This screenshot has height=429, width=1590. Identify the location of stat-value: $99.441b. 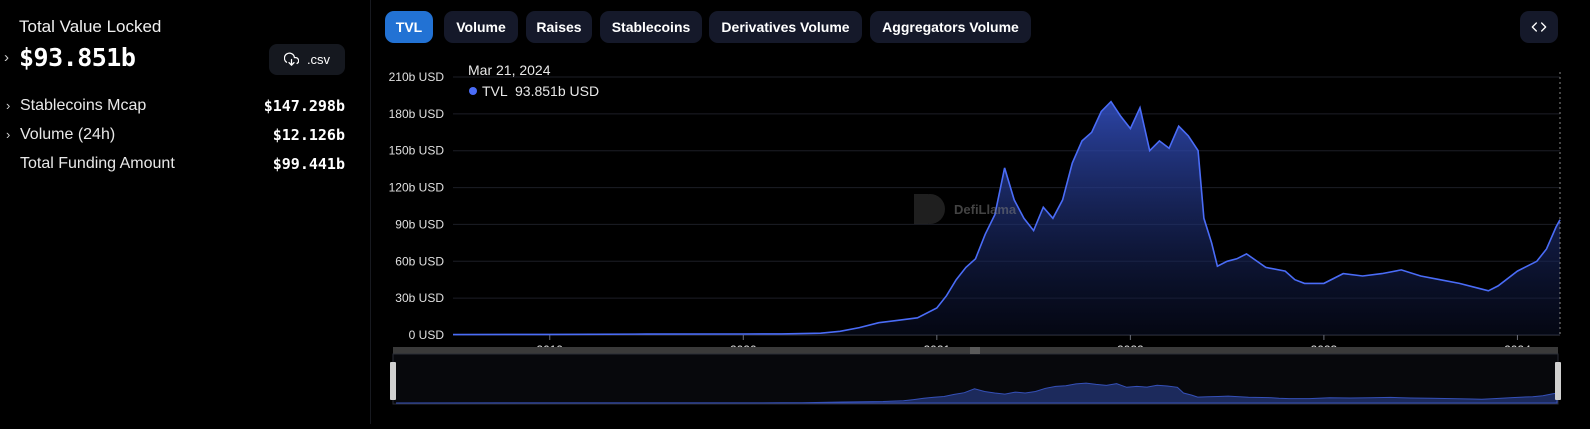
(308, 164).